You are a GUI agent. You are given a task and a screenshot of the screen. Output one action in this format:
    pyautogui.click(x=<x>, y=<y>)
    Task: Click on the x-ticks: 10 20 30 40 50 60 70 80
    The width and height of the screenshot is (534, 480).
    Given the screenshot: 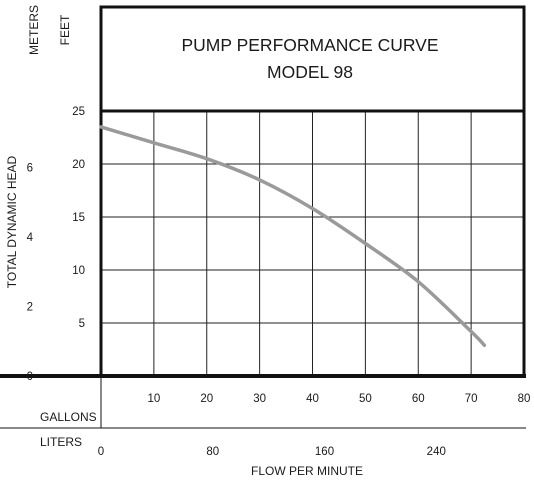 What is the action you would take?
    pyautogui.click(x=338, y=399)
    